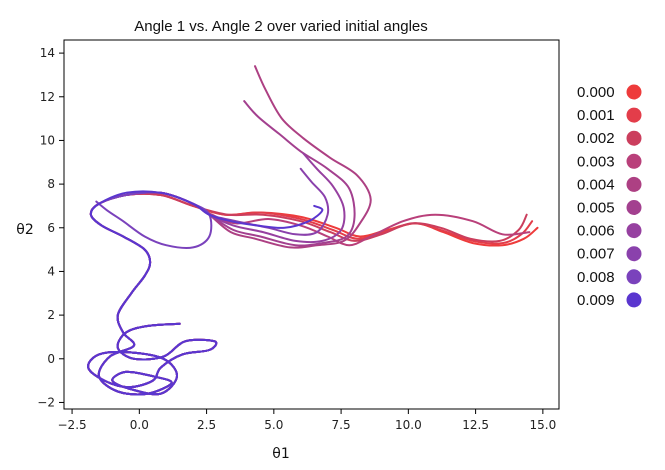 The image size is (665, 470). Describe the element at coordinates (47, 140) in the screenshot. I see `y-tick-label: 10` at that location.